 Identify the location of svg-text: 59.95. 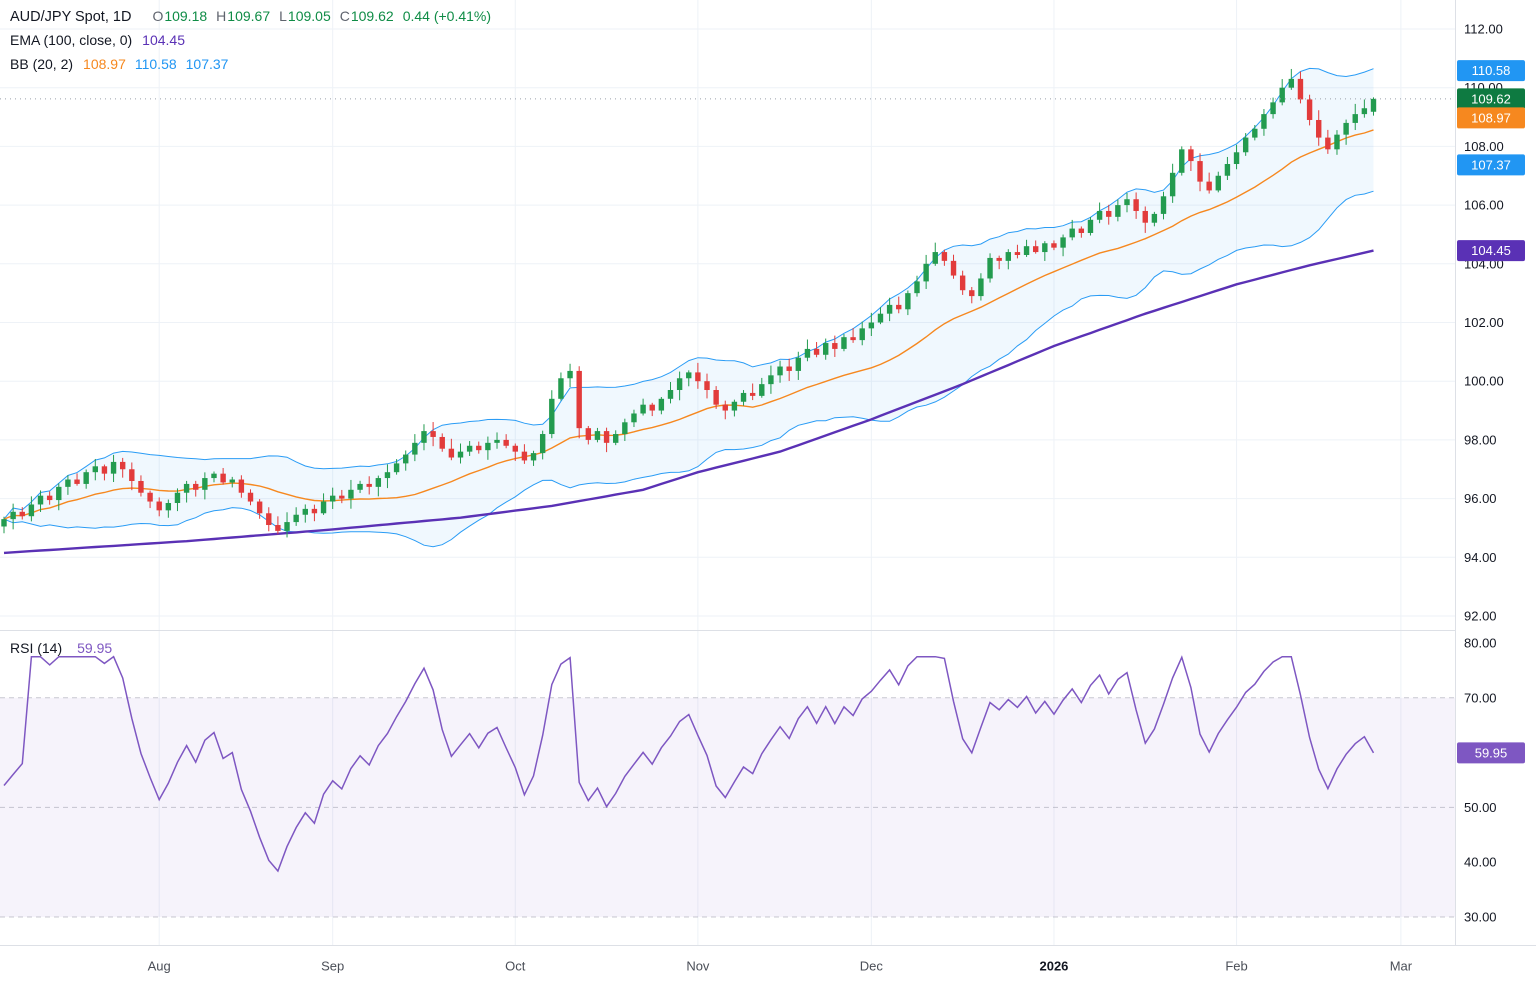
(1491, 752).